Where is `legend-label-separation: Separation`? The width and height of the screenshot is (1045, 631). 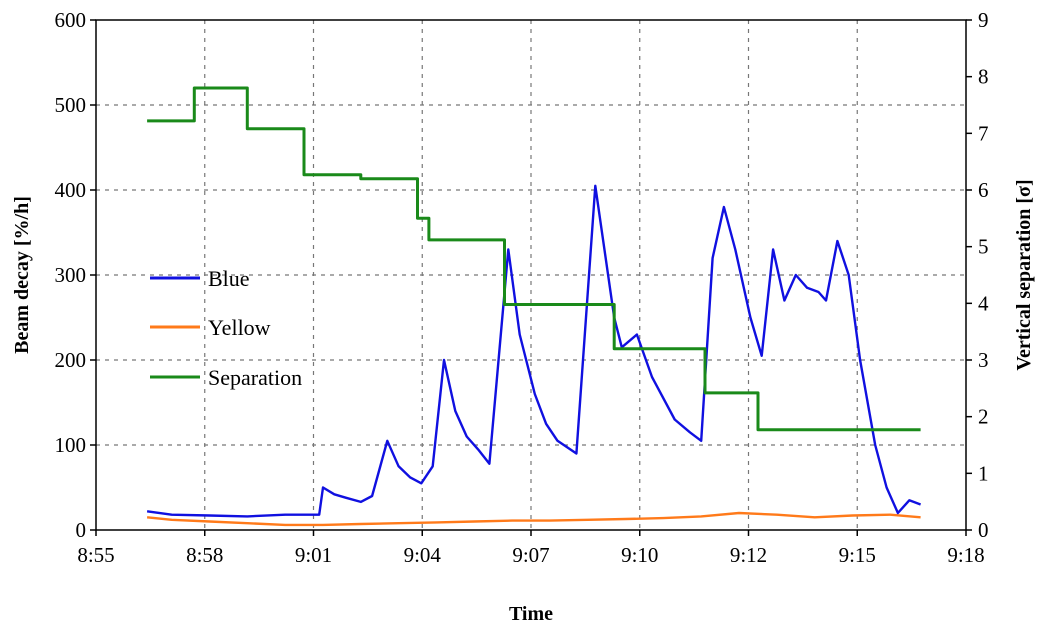 legend-label-separation: Separation is located at coordinates (255, 377).